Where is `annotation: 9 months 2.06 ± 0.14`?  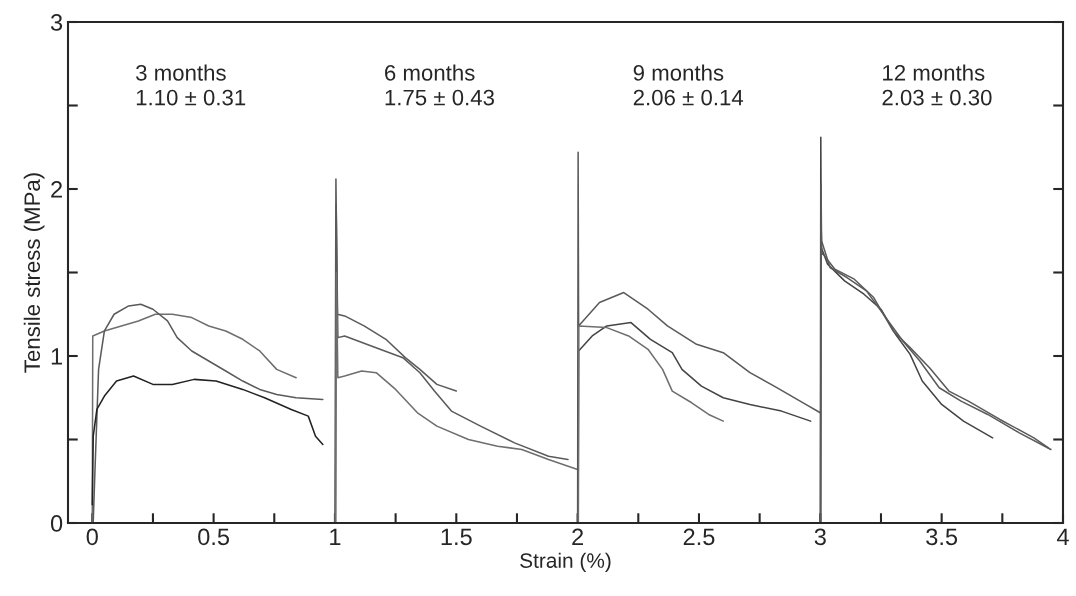 annotation: 9 months 2.06 ± 0.14 is located at coordinates (688, 85).